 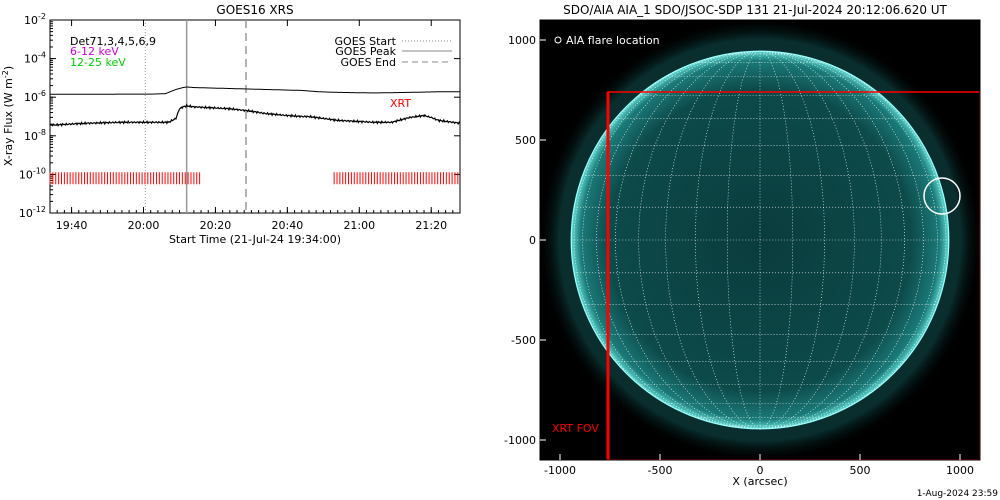 I want to click on legend-flare-location: AIA flare location, so click(x=613, y=40).